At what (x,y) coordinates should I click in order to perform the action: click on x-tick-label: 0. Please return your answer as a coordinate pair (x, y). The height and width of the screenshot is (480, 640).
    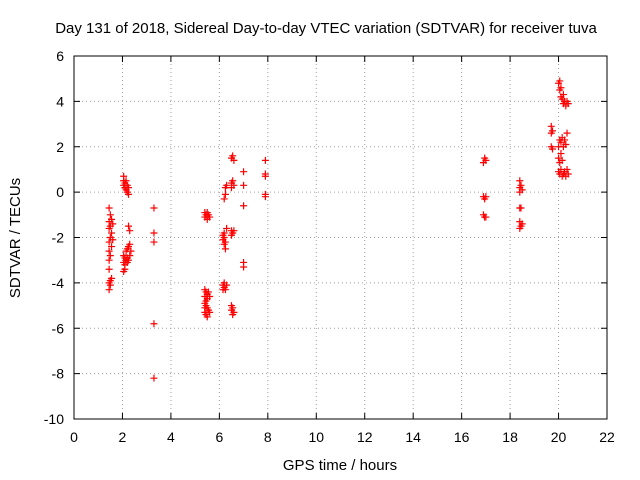
    Looking at the image, I should click on (74, 437).